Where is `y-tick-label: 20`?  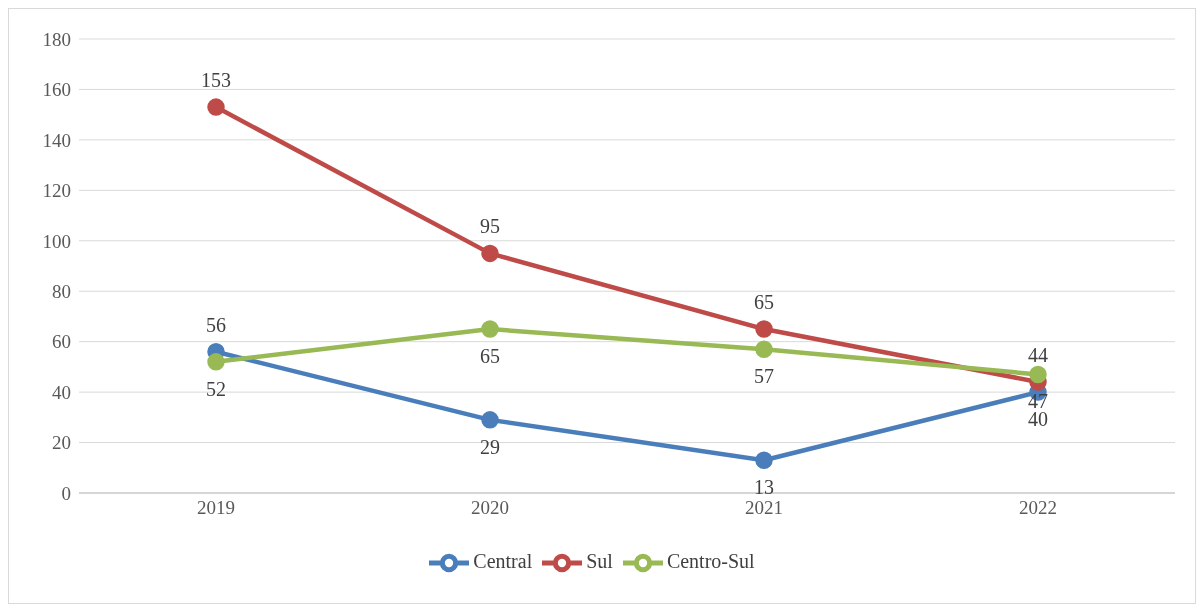 y-tick-label: 20 is located at coordinates (61, 443).